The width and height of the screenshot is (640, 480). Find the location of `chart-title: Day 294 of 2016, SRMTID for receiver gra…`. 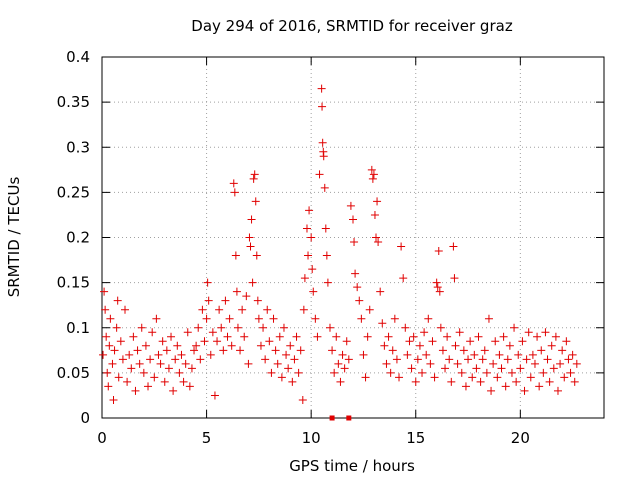

chart-title: Day 294 of 2016, SRMTID for receiver gra… is located at coordinates (352, 26).